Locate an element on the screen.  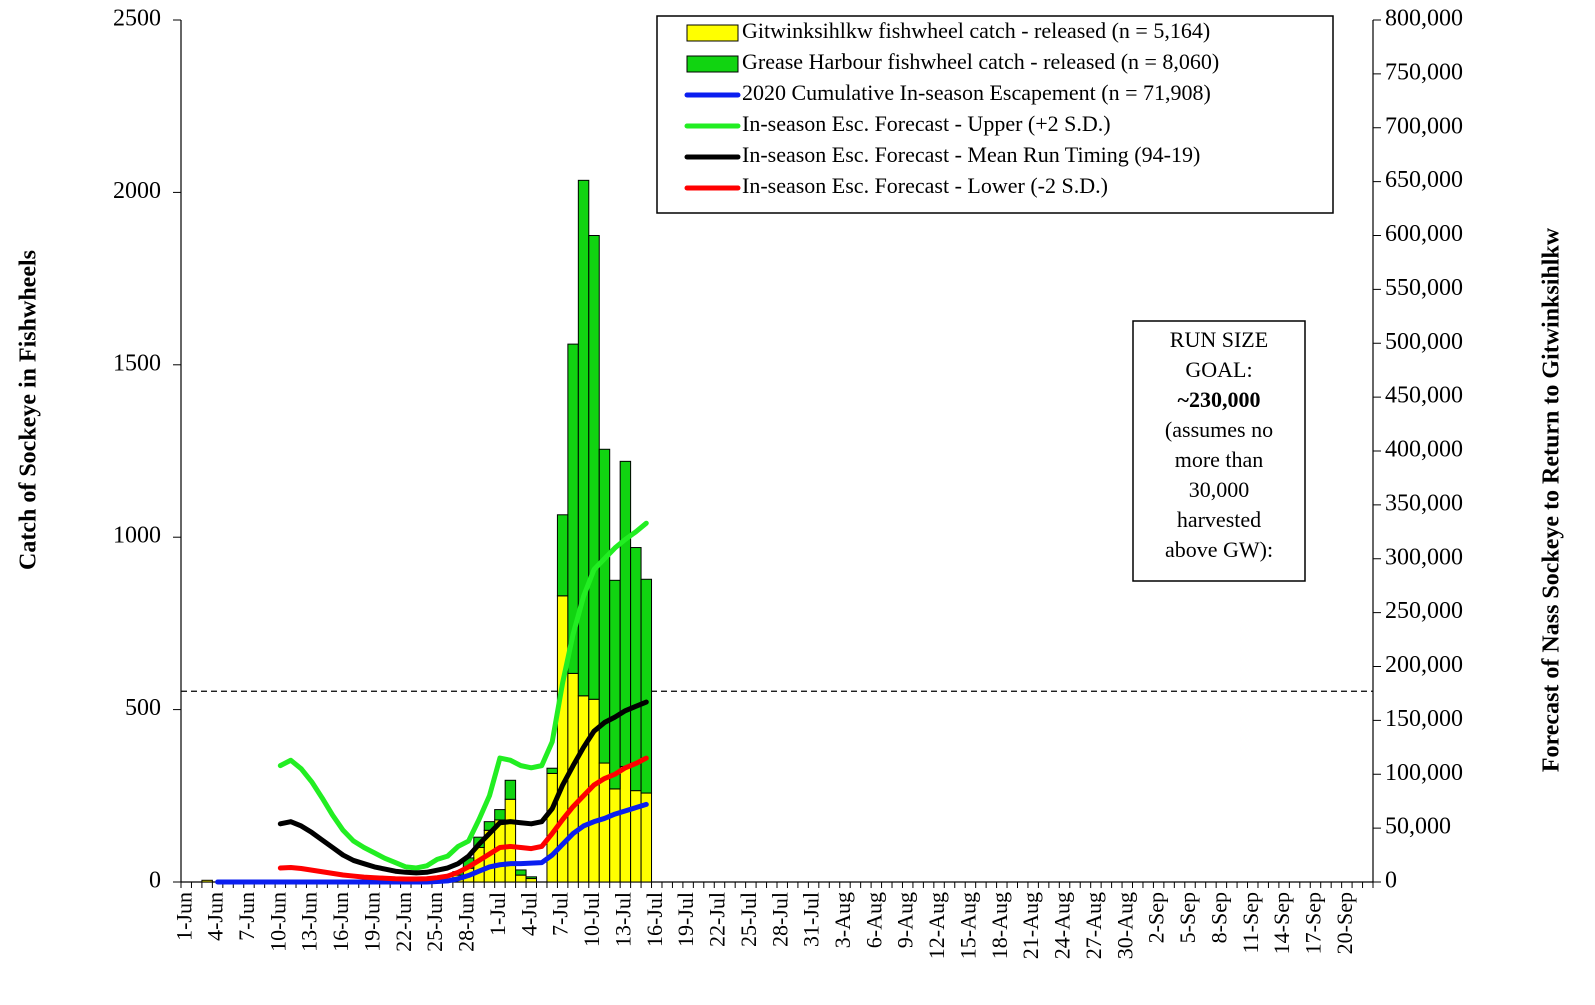
annotation-text: RUN SIZE is located at coordinates (1219, 339).